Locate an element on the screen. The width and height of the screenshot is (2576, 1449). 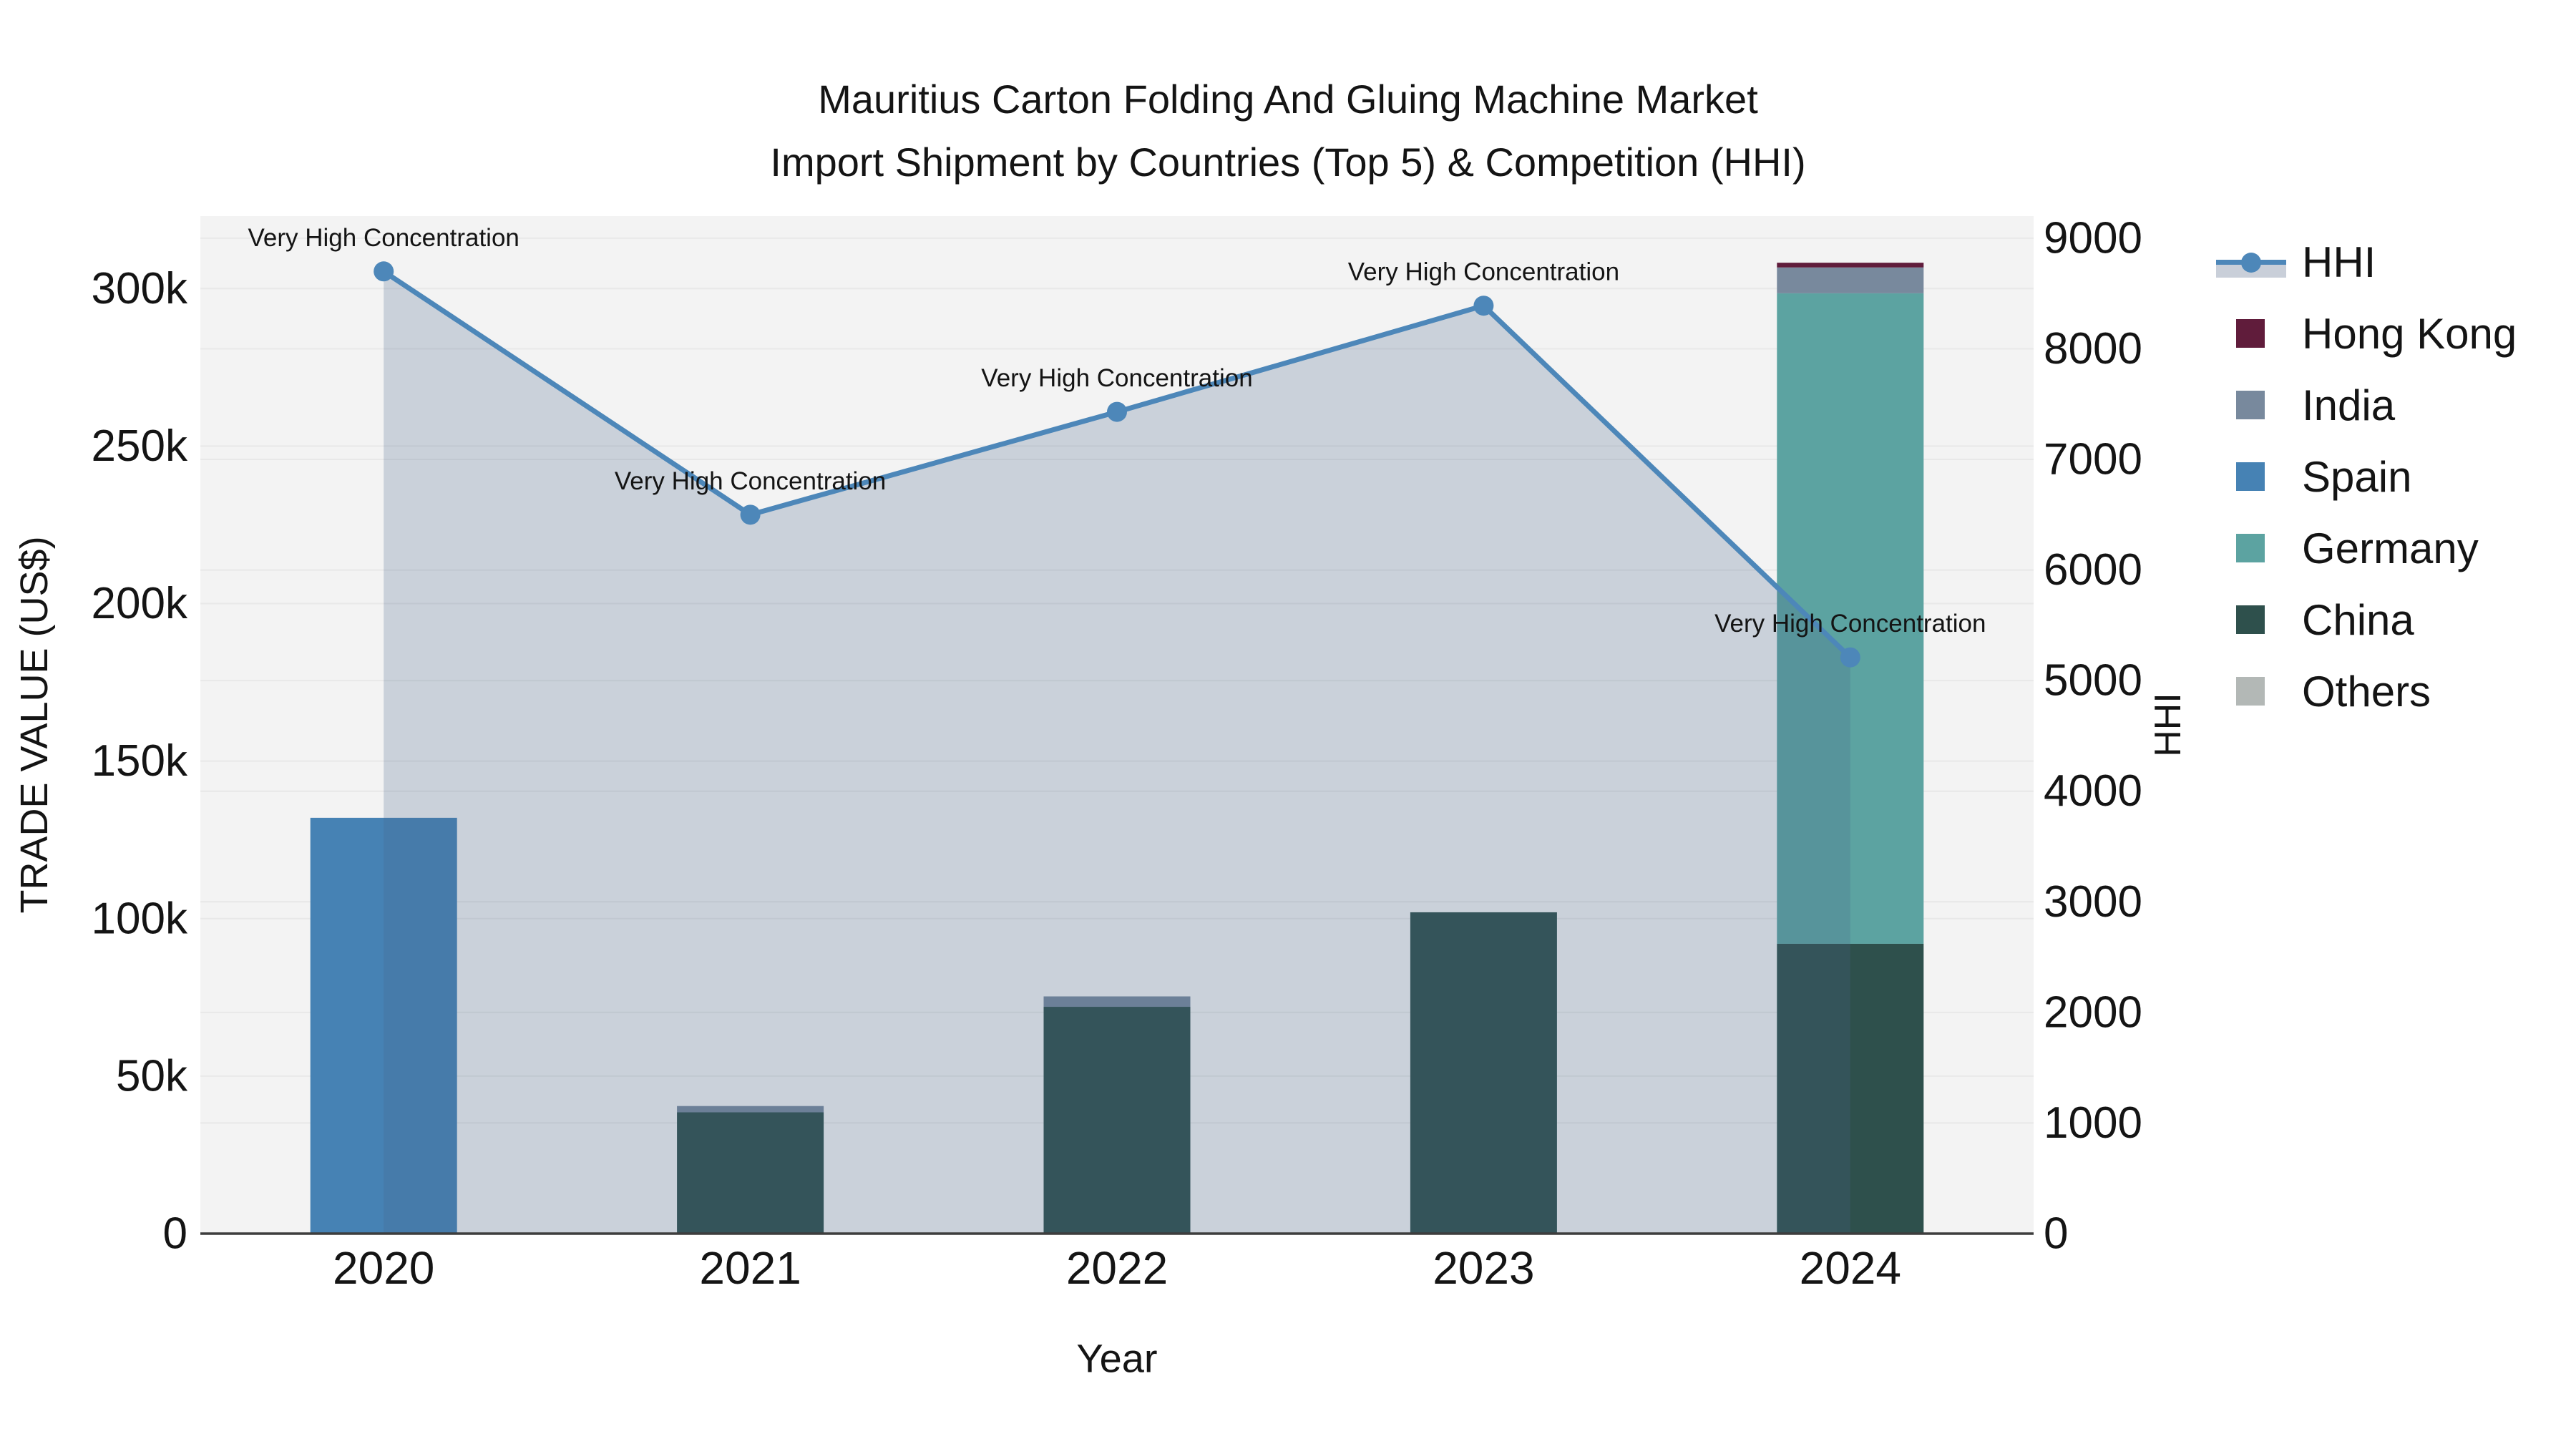
y-axis-right-tick-label: 5000 is located at coordinates (2093, 681).